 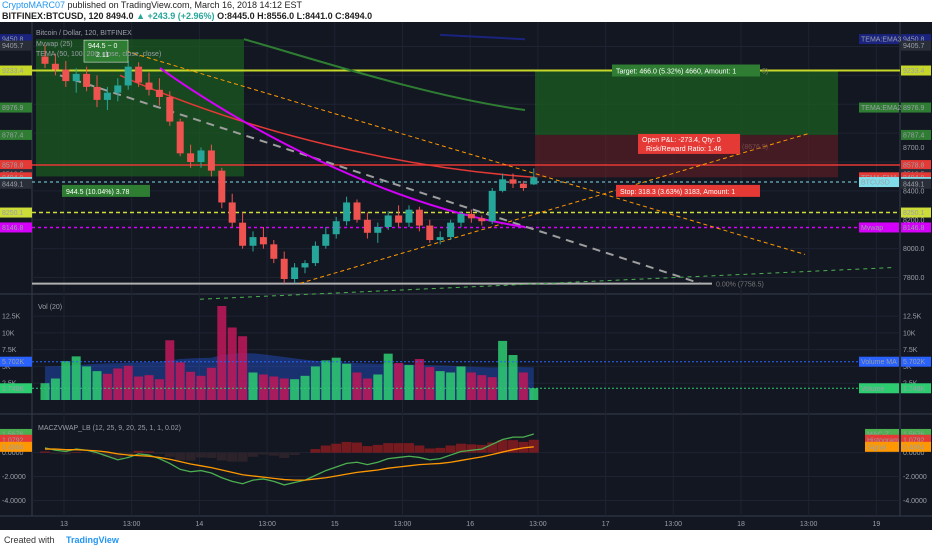 I want to click on volume-axis-label: 7.5K, so click(x=910, y=350).